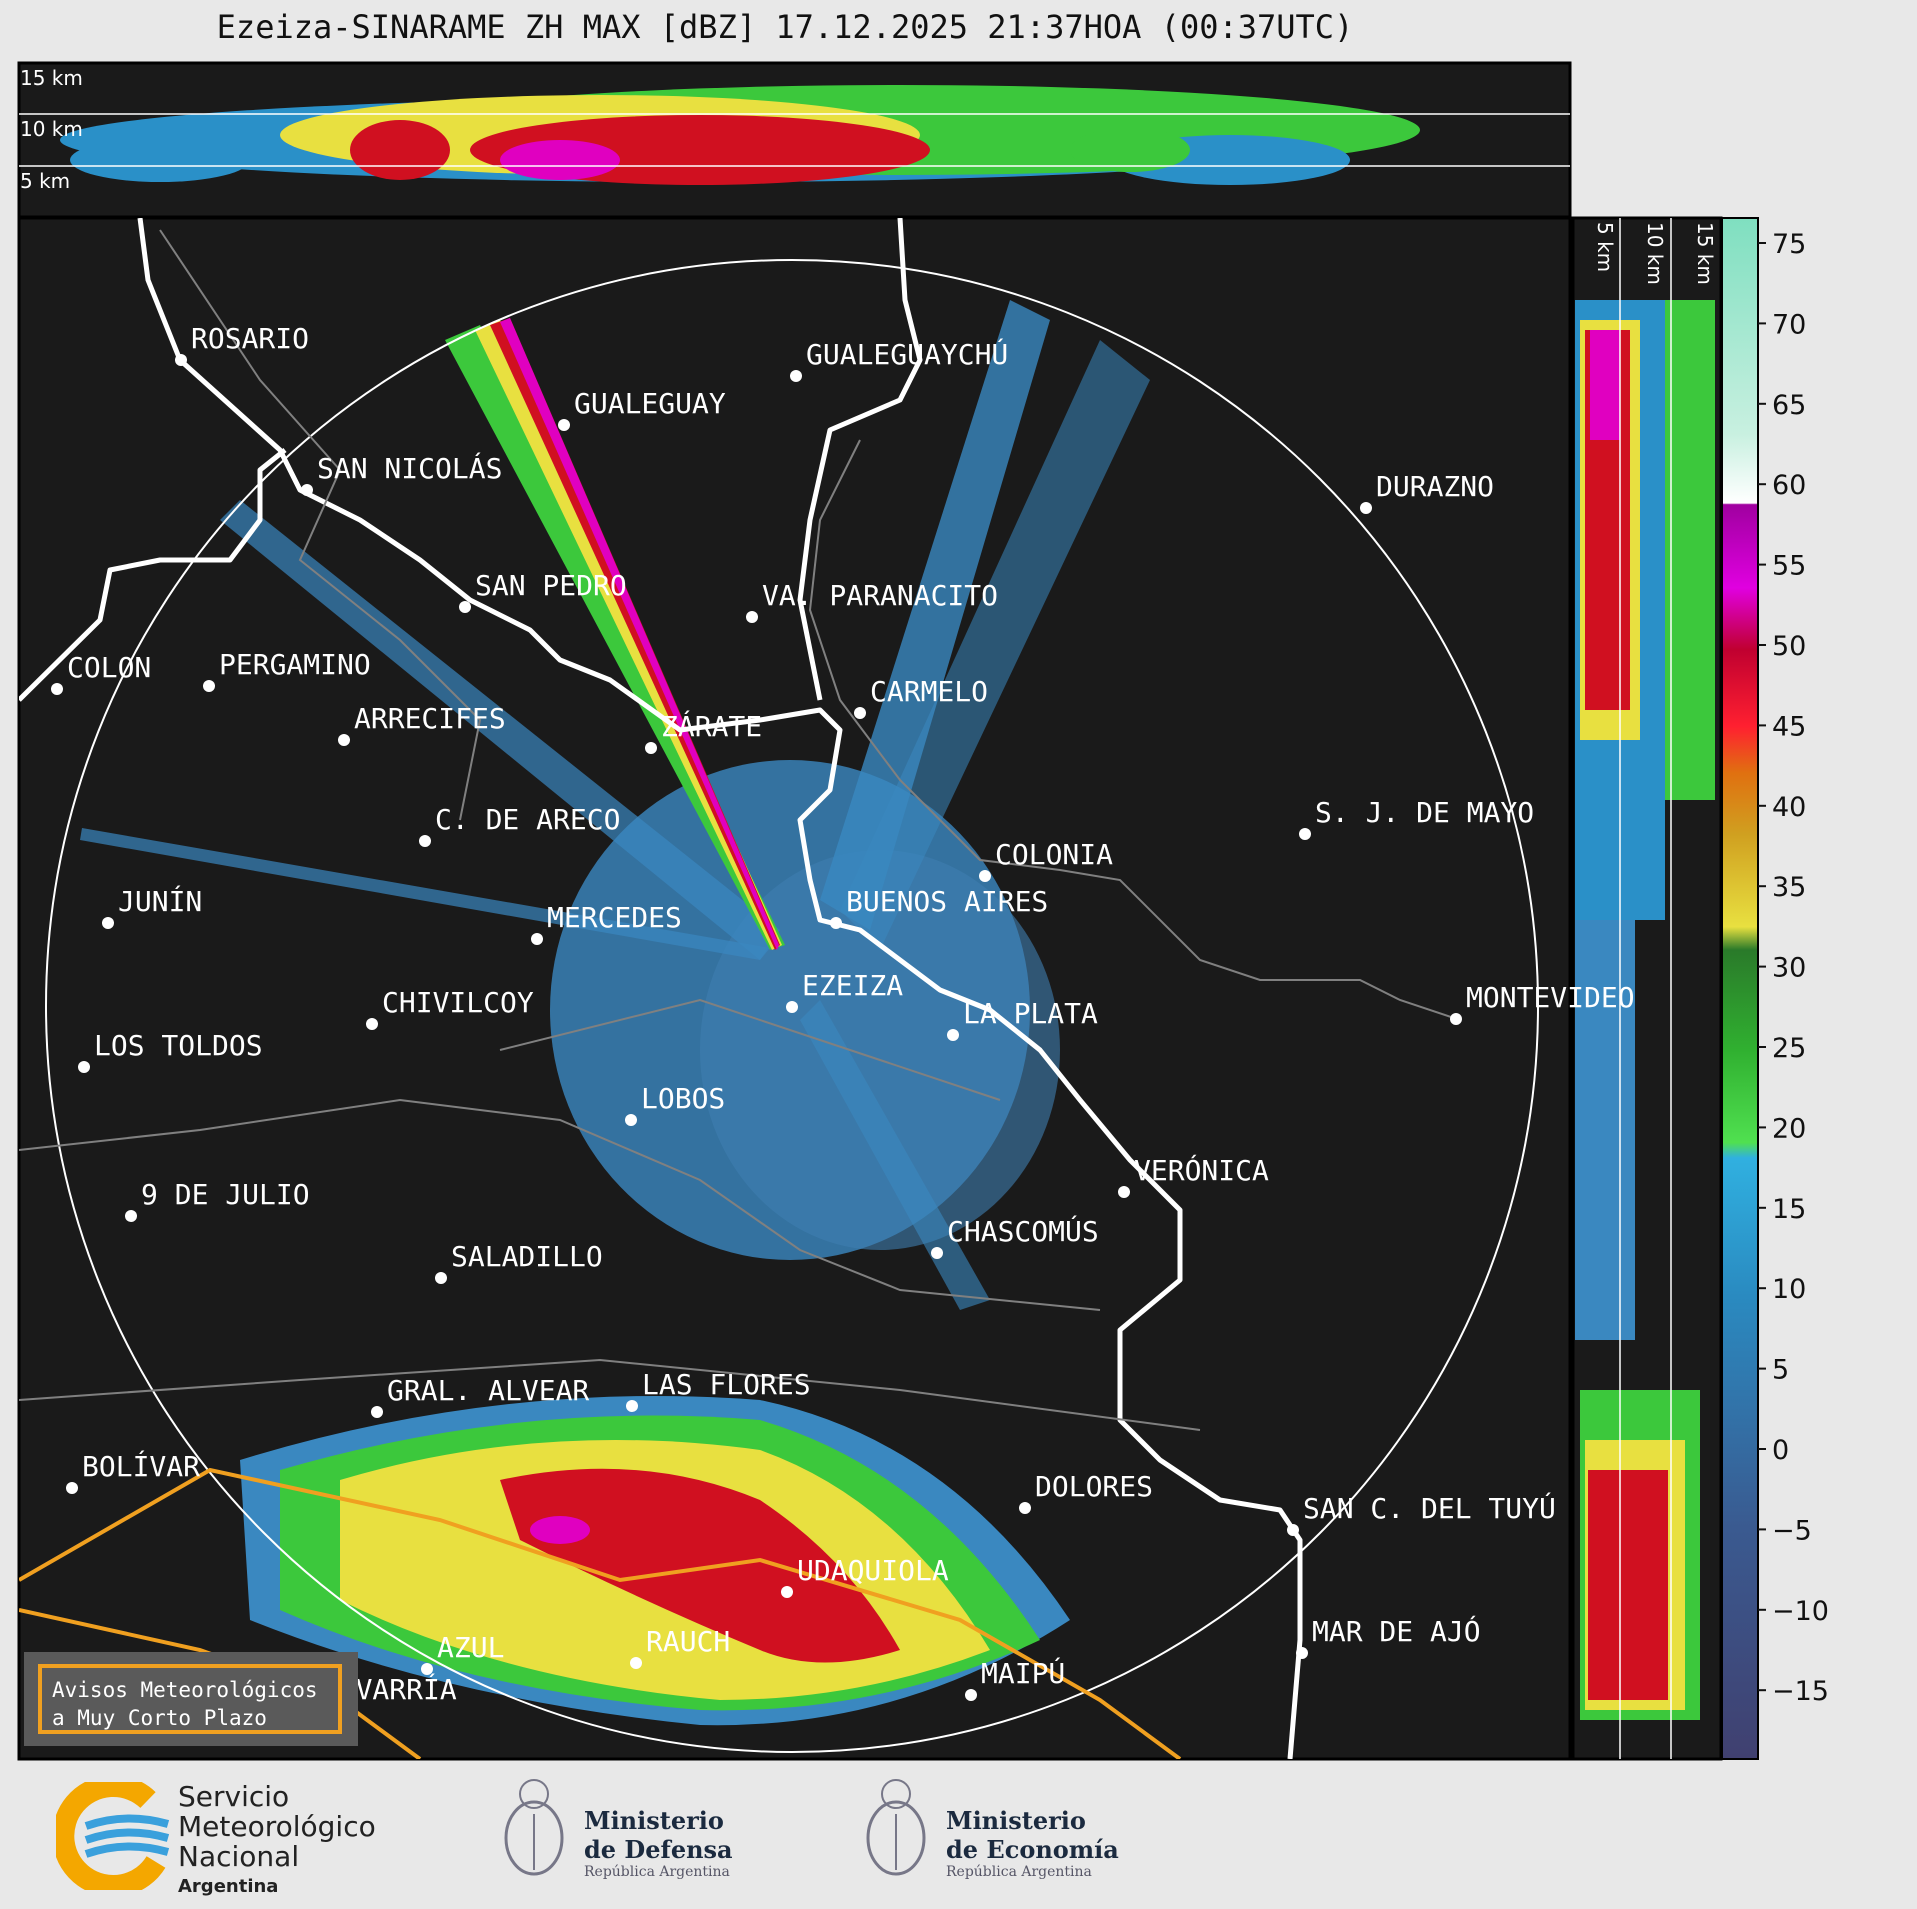  Describe the element at coordinates (1789, 887) in the screenshot. I see `colorbar-tick-label: 35` at that location.